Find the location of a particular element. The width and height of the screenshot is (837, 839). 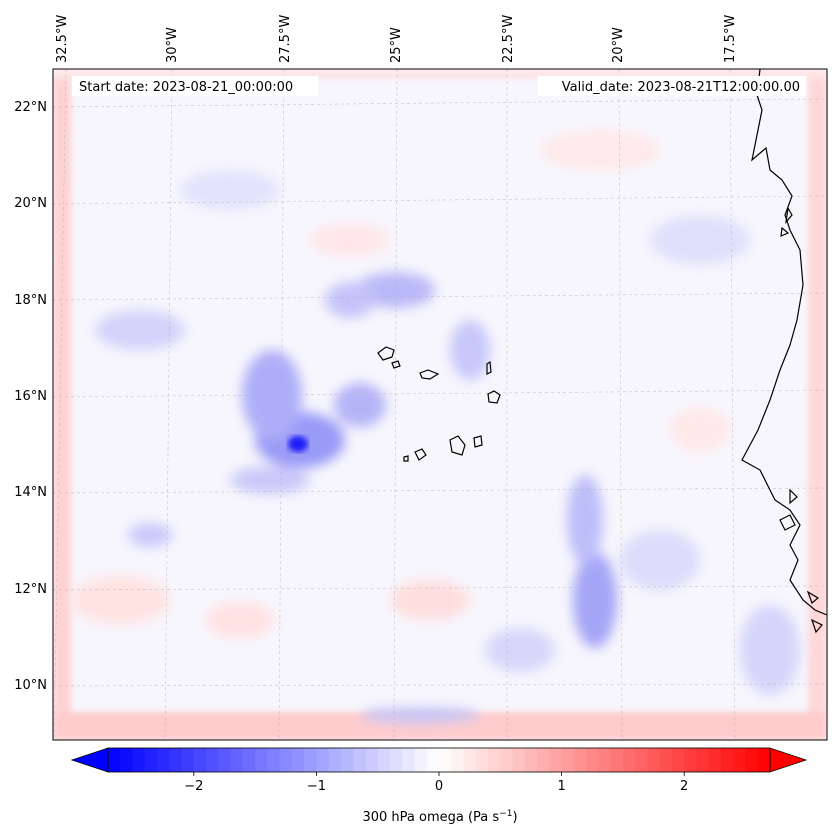

lat-tick-label: 16°N is located at coordinates (30, 396).